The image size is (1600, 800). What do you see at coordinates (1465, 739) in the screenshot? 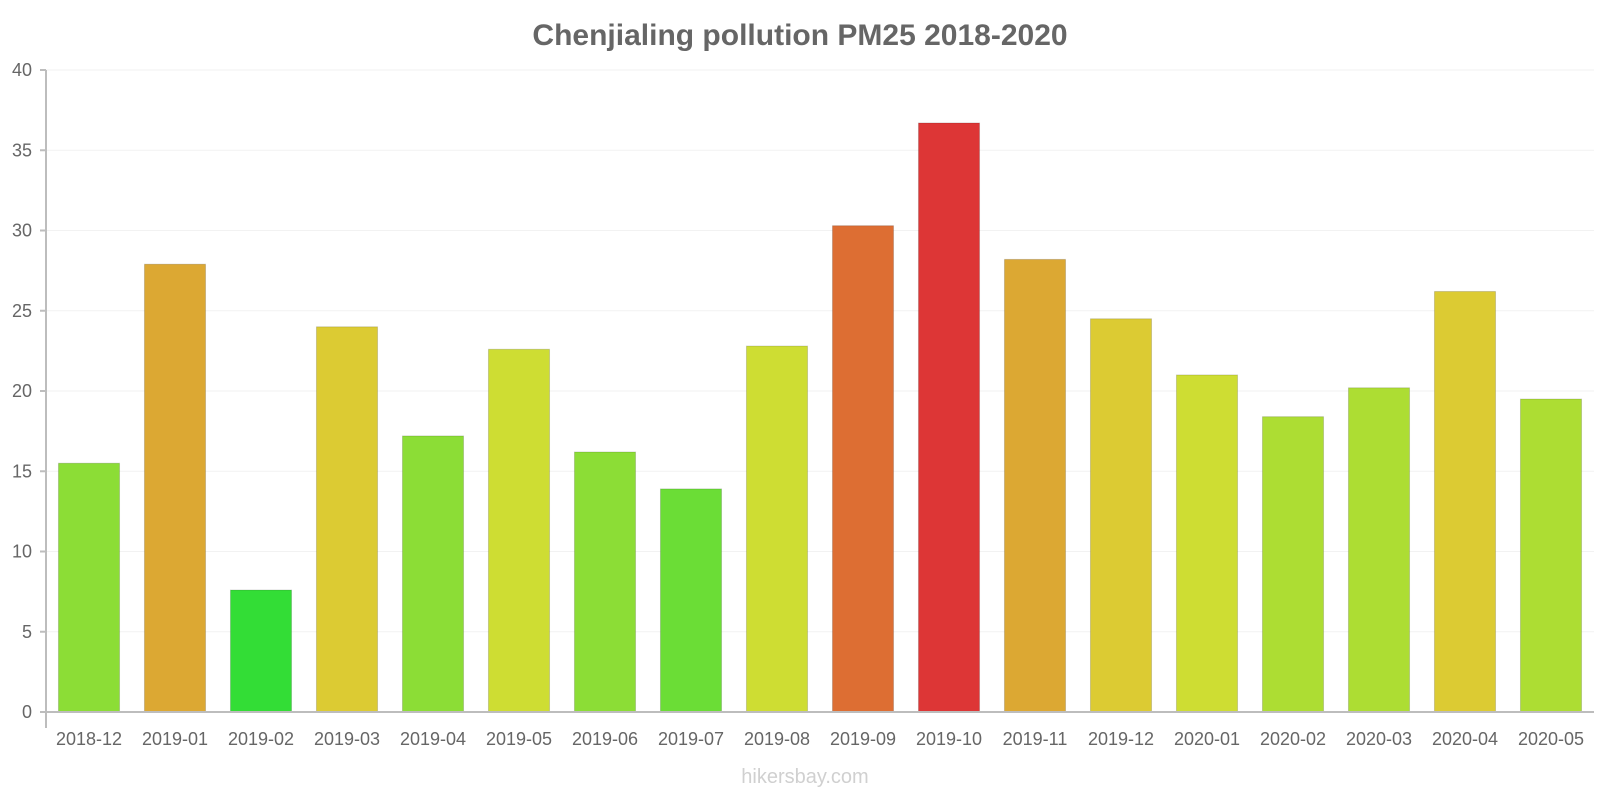
I see `x-tick-label: 2020-04` at bounding box center [1465, 739].